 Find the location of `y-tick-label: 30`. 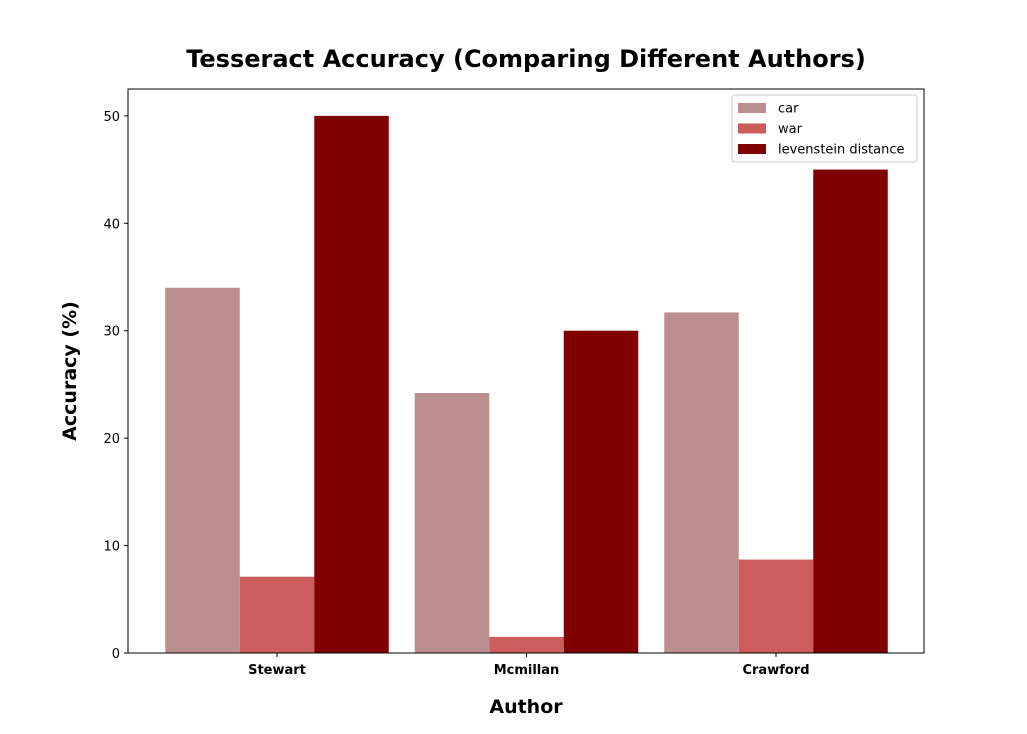

y-tick-label: 30 is located at coordinates (111, 332).